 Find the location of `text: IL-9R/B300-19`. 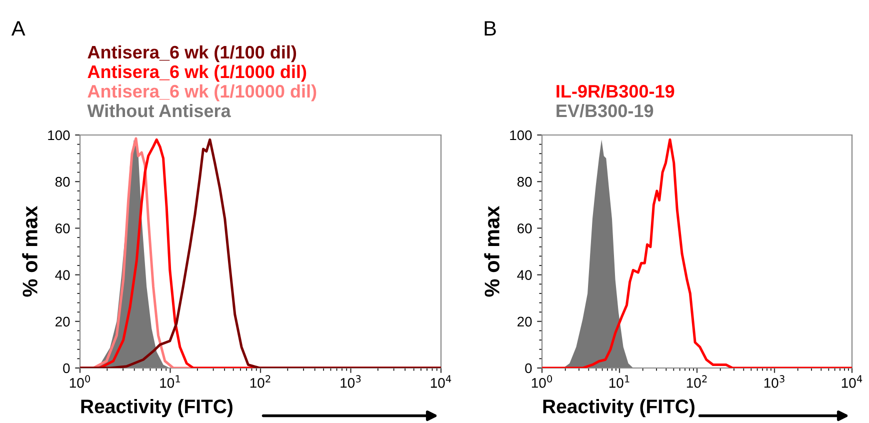

text: IL-9R/B300-19 is located at coordinates (615, 91).